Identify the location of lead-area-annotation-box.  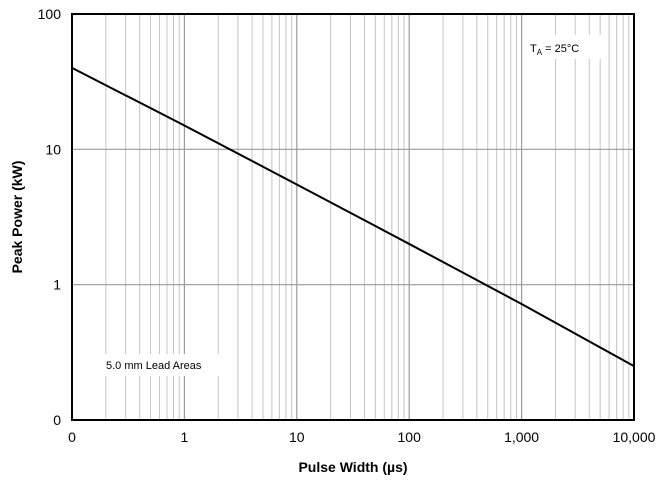
(165, 365).